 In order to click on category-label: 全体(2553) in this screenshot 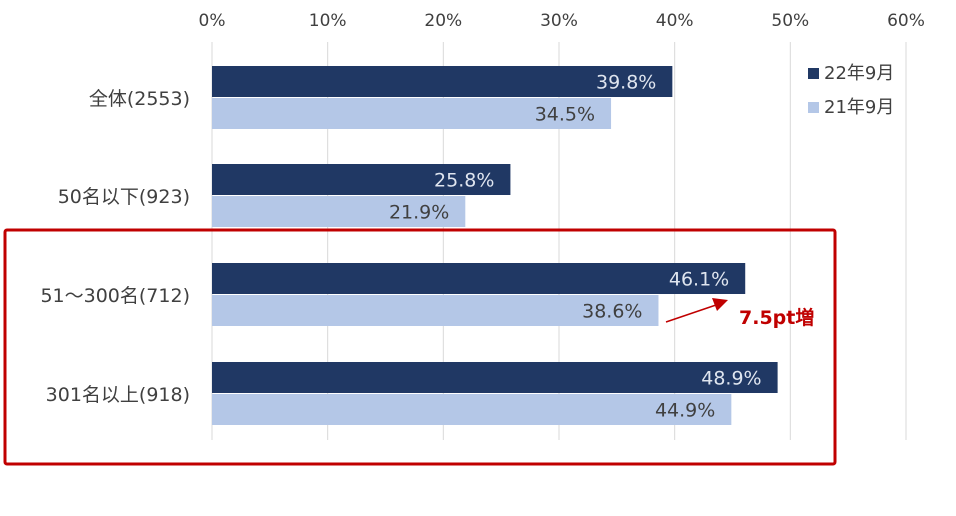, I will do `click(139, 99)`.